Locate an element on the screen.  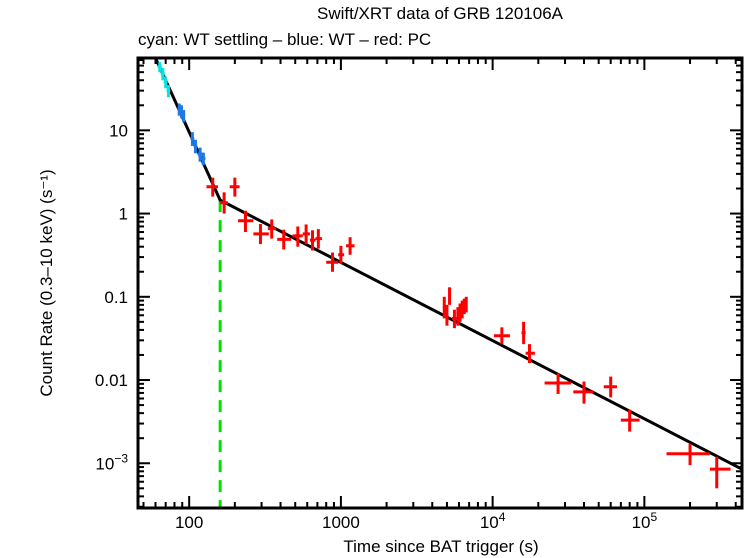
y-tick-label: 0.01 is located at coordinates (111, 380).